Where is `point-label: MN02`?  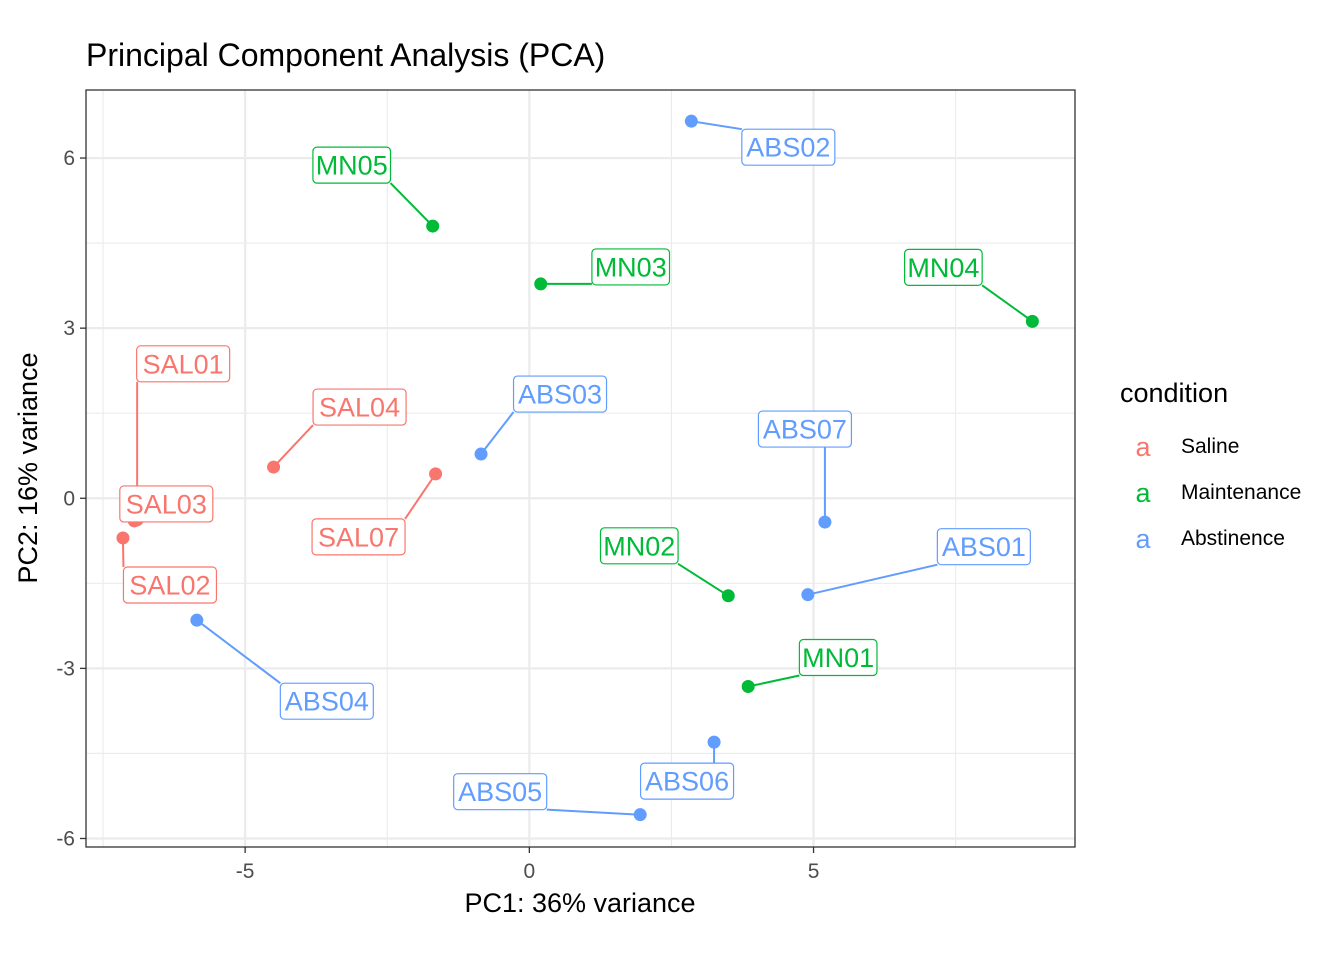 point-label: MN02 is located at coordinates (639, 546).